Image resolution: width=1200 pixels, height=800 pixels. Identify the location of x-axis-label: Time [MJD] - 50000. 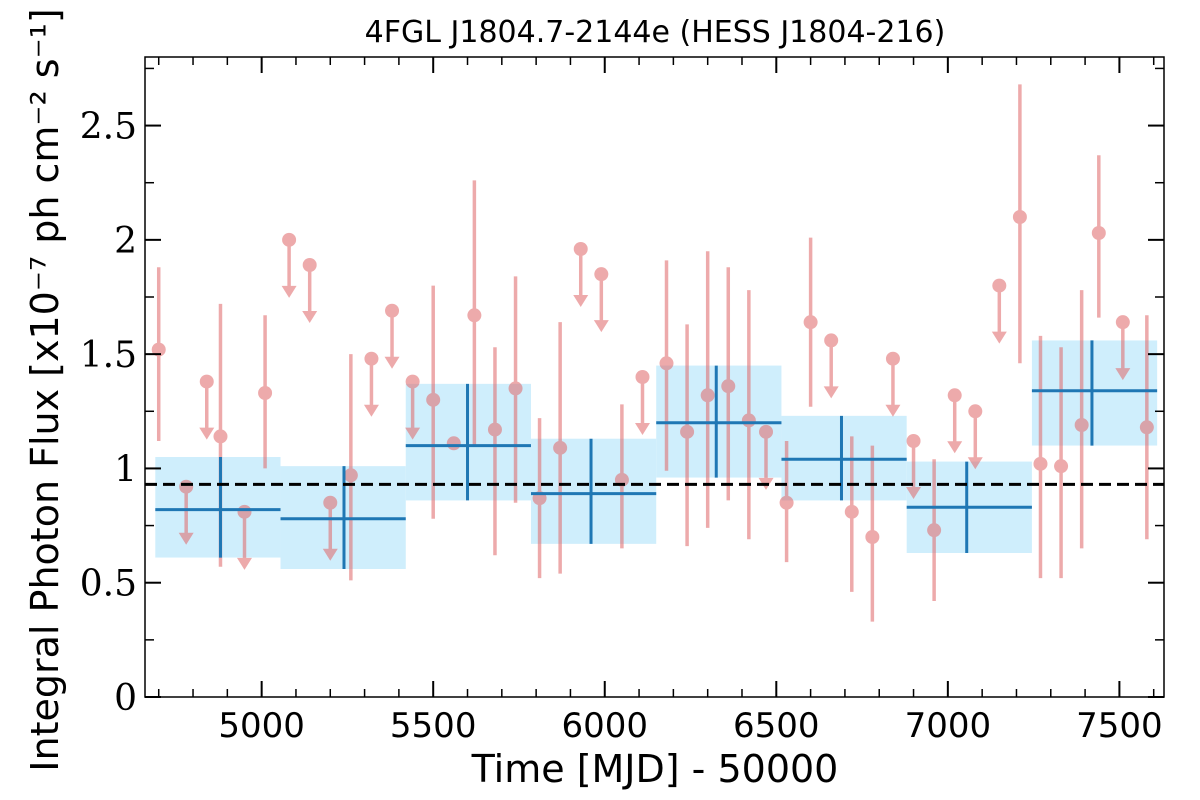
(655, 769).